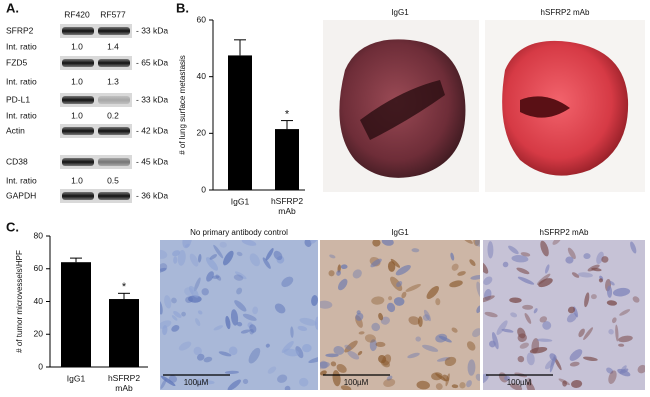 This screenshot has height=397, width=650. Describe the element at coordinates (113, 14) in the screenshot. I see `lane-label: RF577` at that location.